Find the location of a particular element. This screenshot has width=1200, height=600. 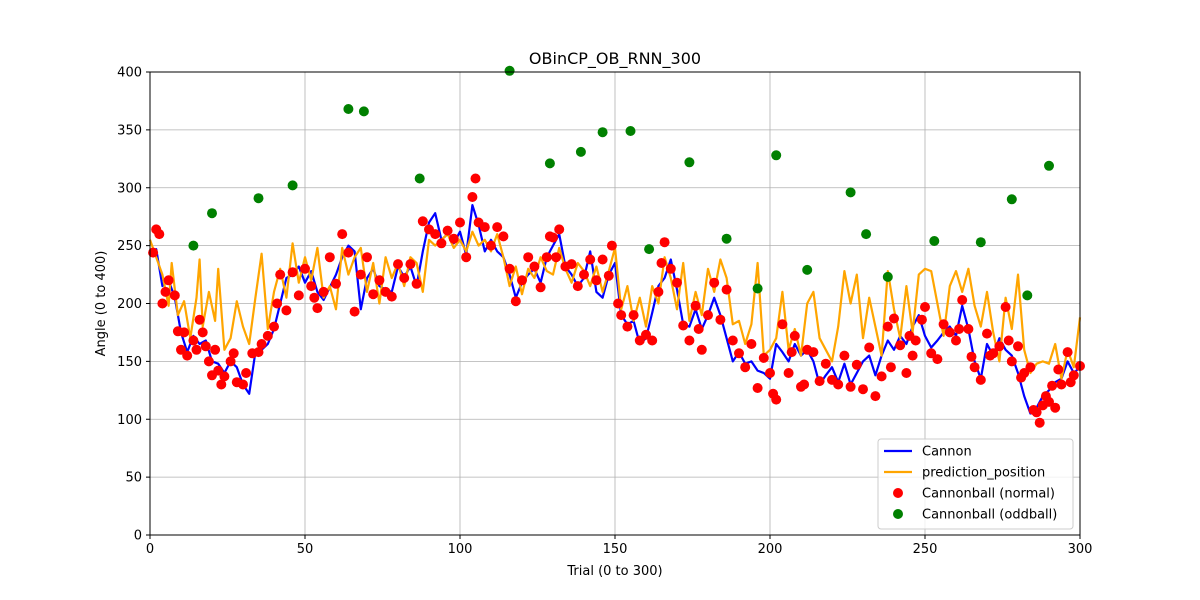

x-tick-label: 300 is located at coordinates (1080, 549).